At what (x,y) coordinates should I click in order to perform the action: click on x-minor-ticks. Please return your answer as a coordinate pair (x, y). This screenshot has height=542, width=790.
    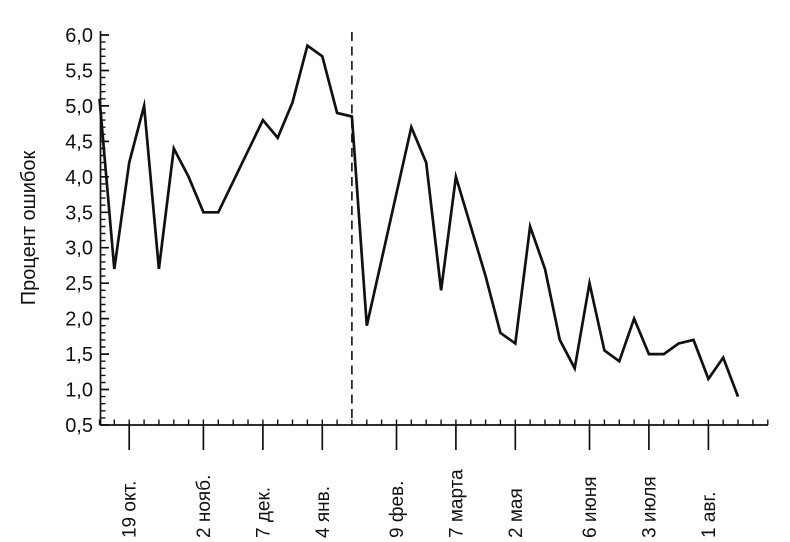
    Looking at the image, I should click on (433, 422).